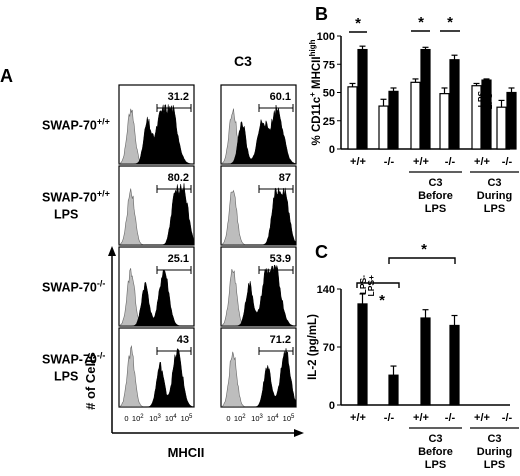  Describe the element at coordinates (273, 418) in the screenshot. I see `histogram-tick-c2-3: 104` at that location.